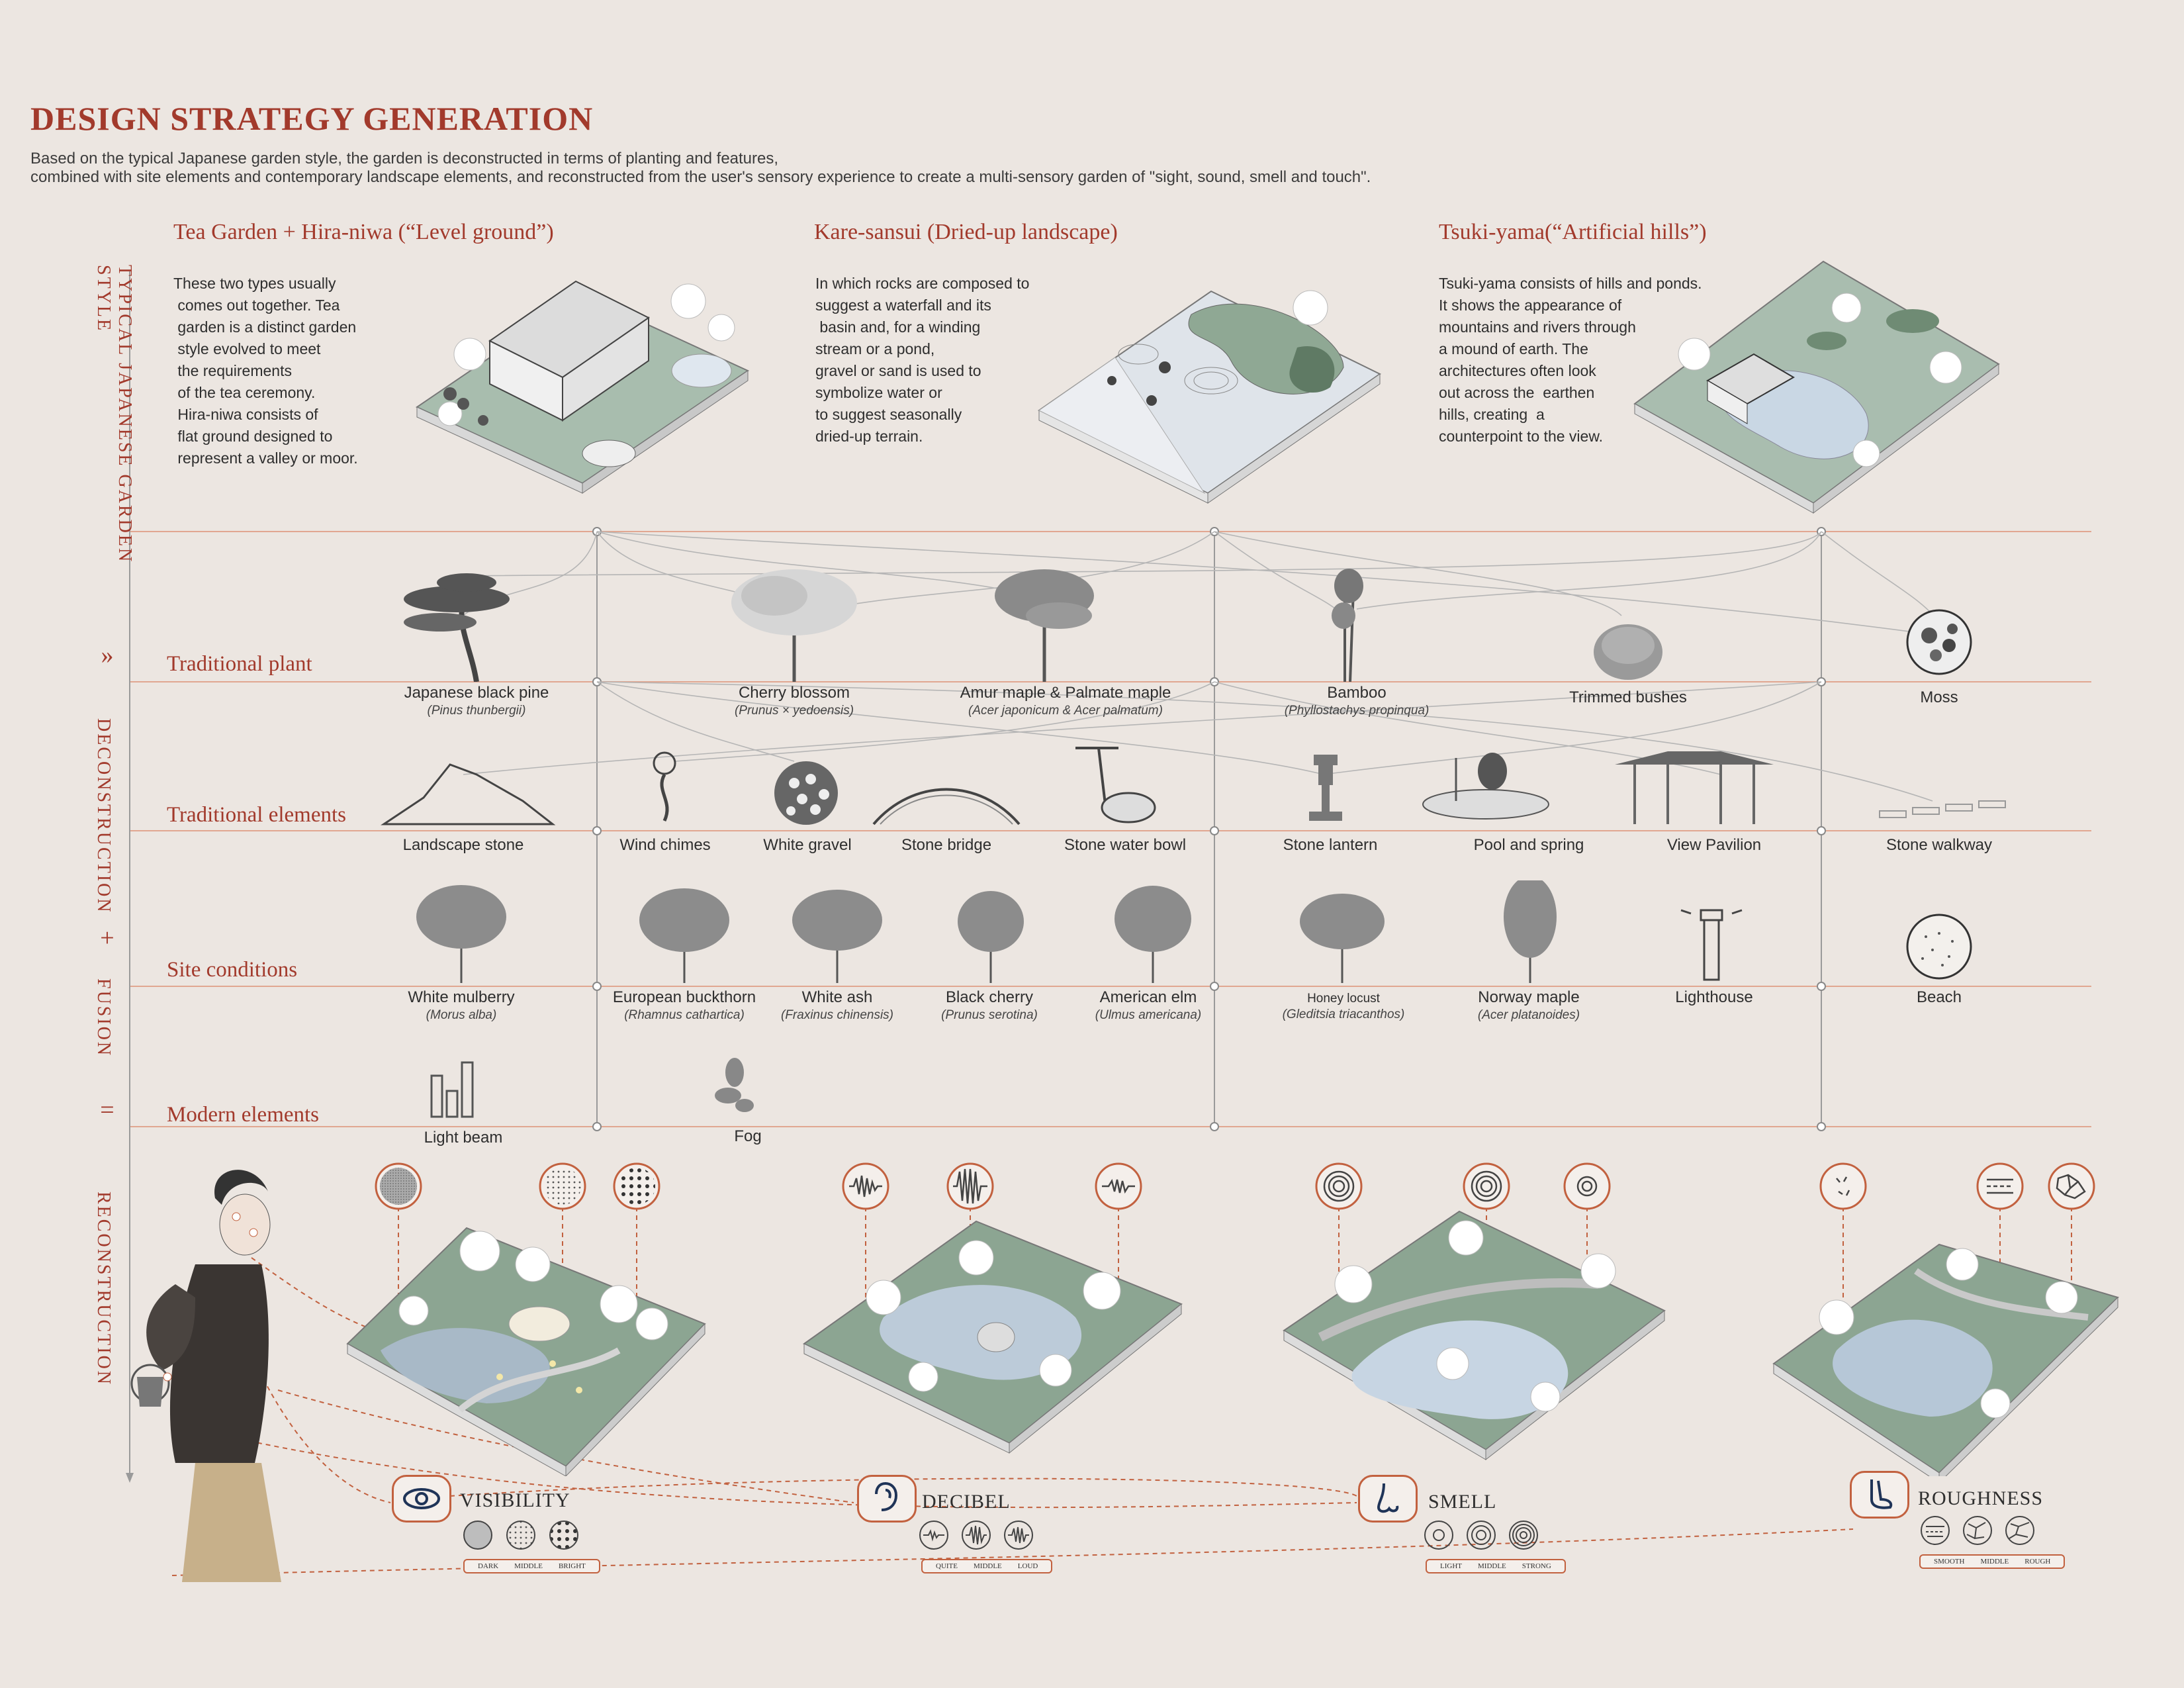 This screenshot has height=1688, width=2184. Describe the element at coordinates (1939, 997) in the screenshot. I see `site-item: Beach` at that location.